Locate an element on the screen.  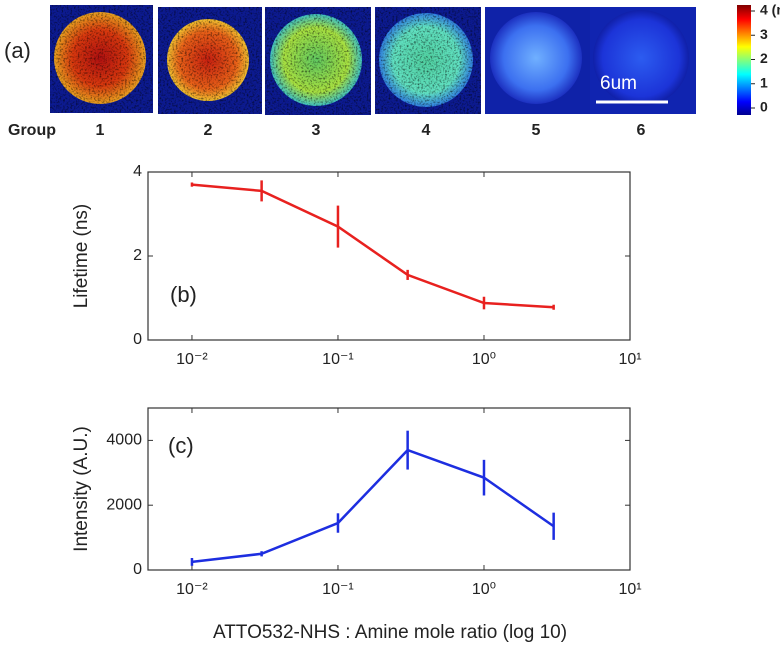
colorbar-tick-label: 2 is located at coordinates (764, 58).